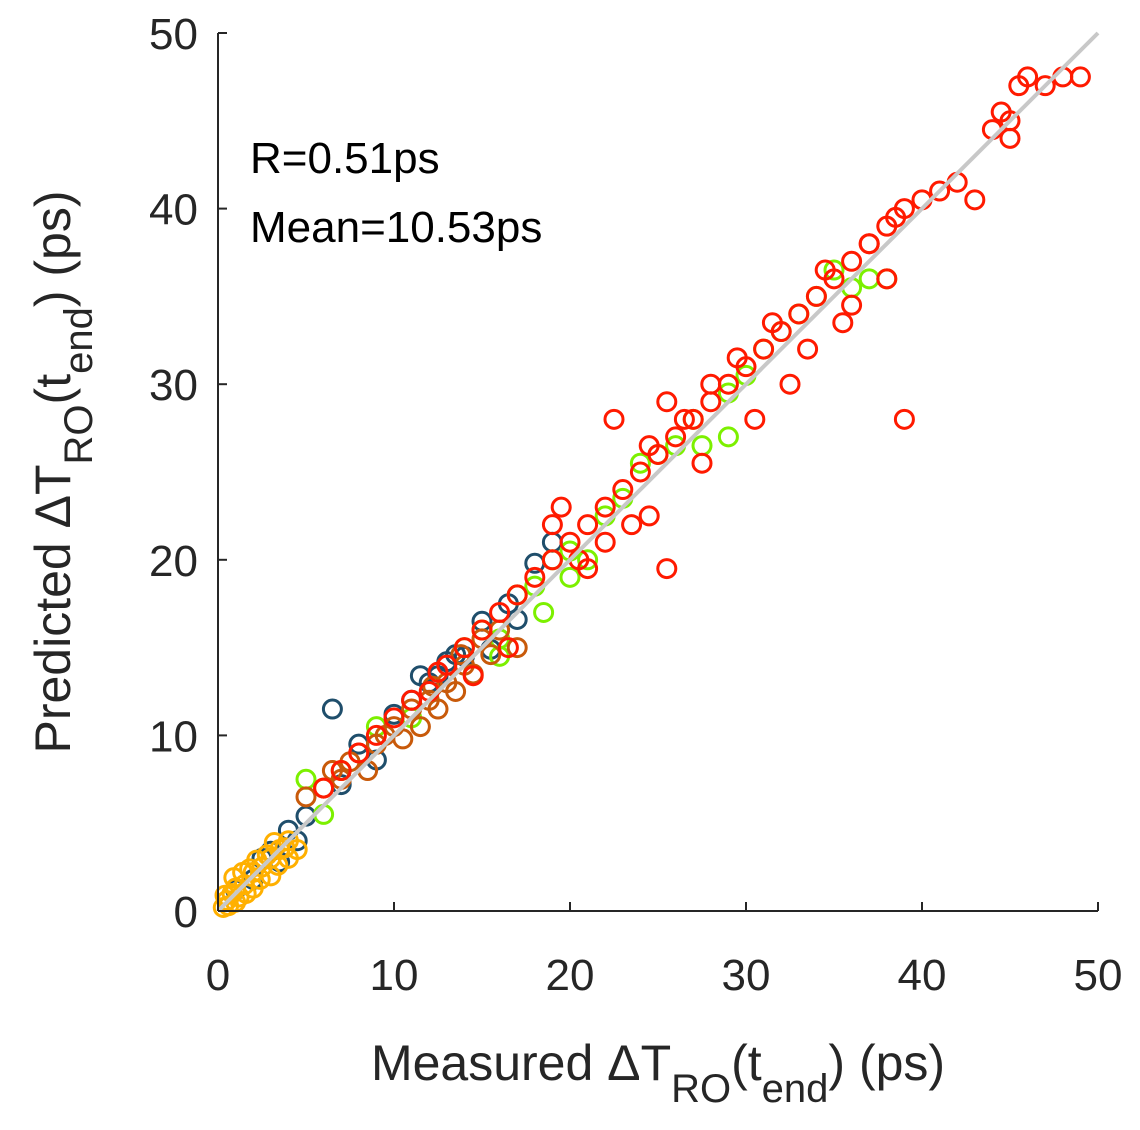 The image size is (1140, 1130). Describe the element at coordinates (746, 975) in the screenshot. I see `x-tick-label-30: 30` at that location.